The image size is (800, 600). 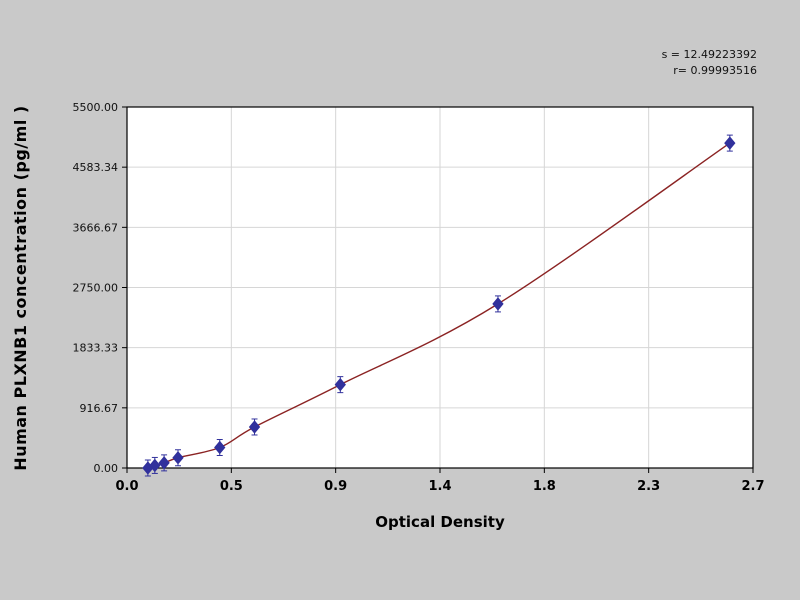 I want to click on y-tick-label: 916.67, so click(x=99, y=408).